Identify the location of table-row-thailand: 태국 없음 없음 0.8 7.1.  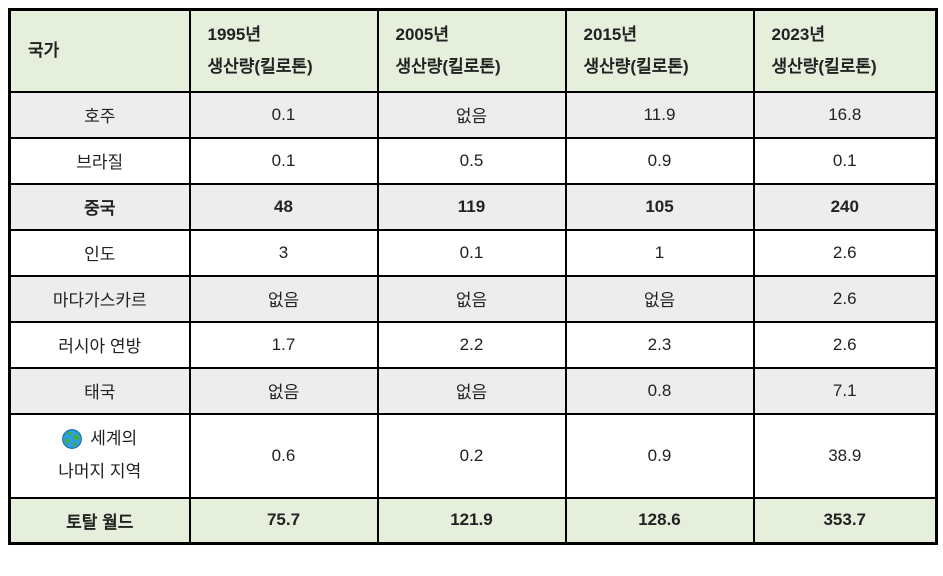
(473, 390).